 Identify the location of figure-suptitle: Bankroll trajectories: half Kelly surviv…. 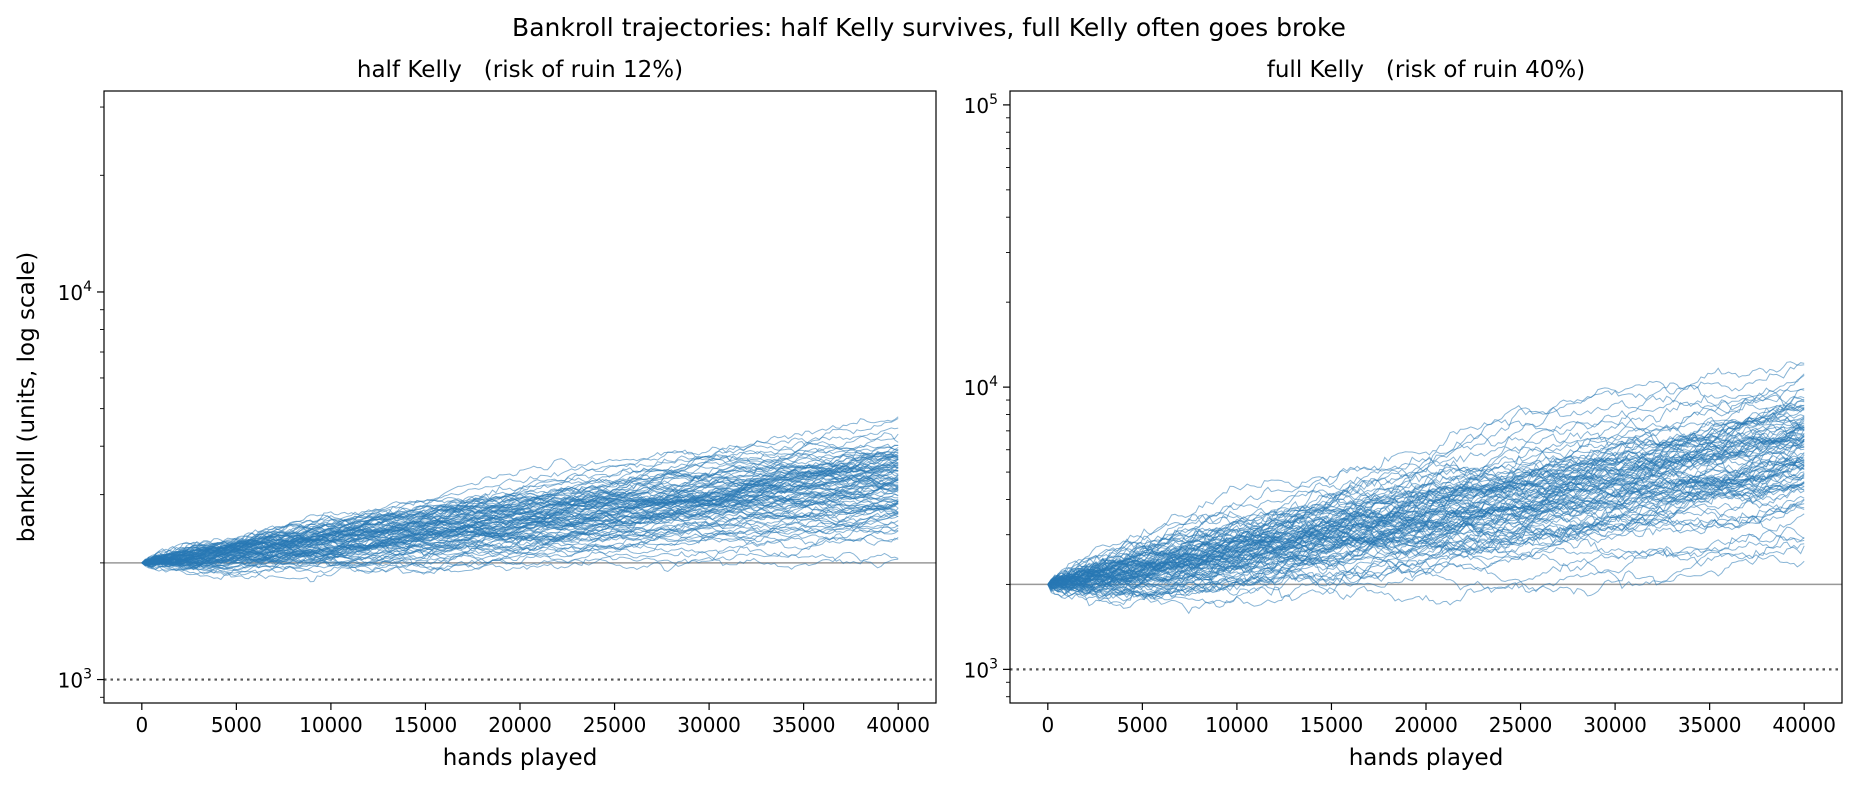
(929, 27).